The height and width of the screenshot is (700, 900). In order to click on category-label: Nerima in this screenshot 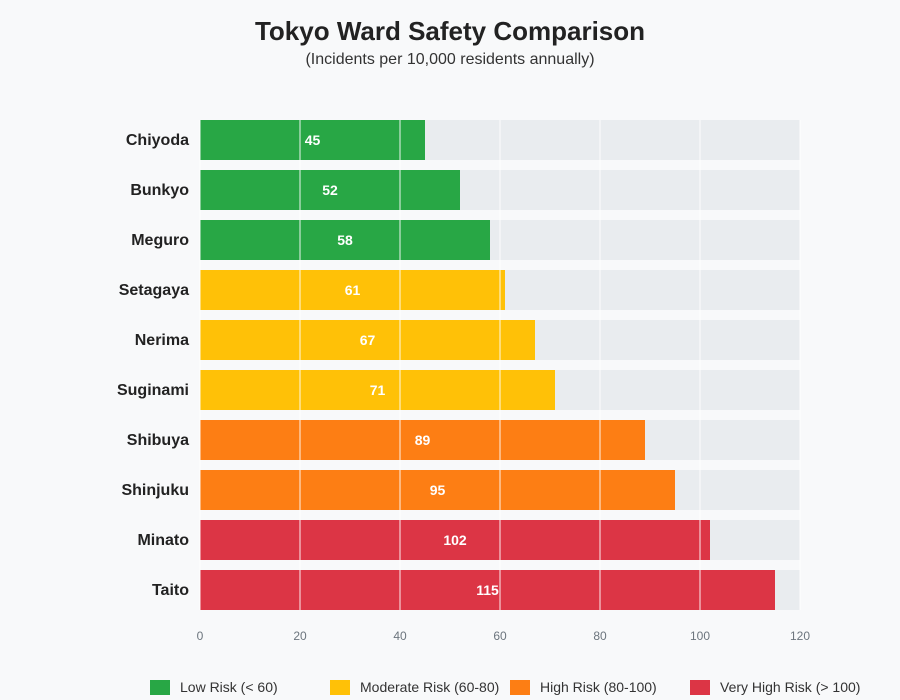, I will do `click(162, 340)`.